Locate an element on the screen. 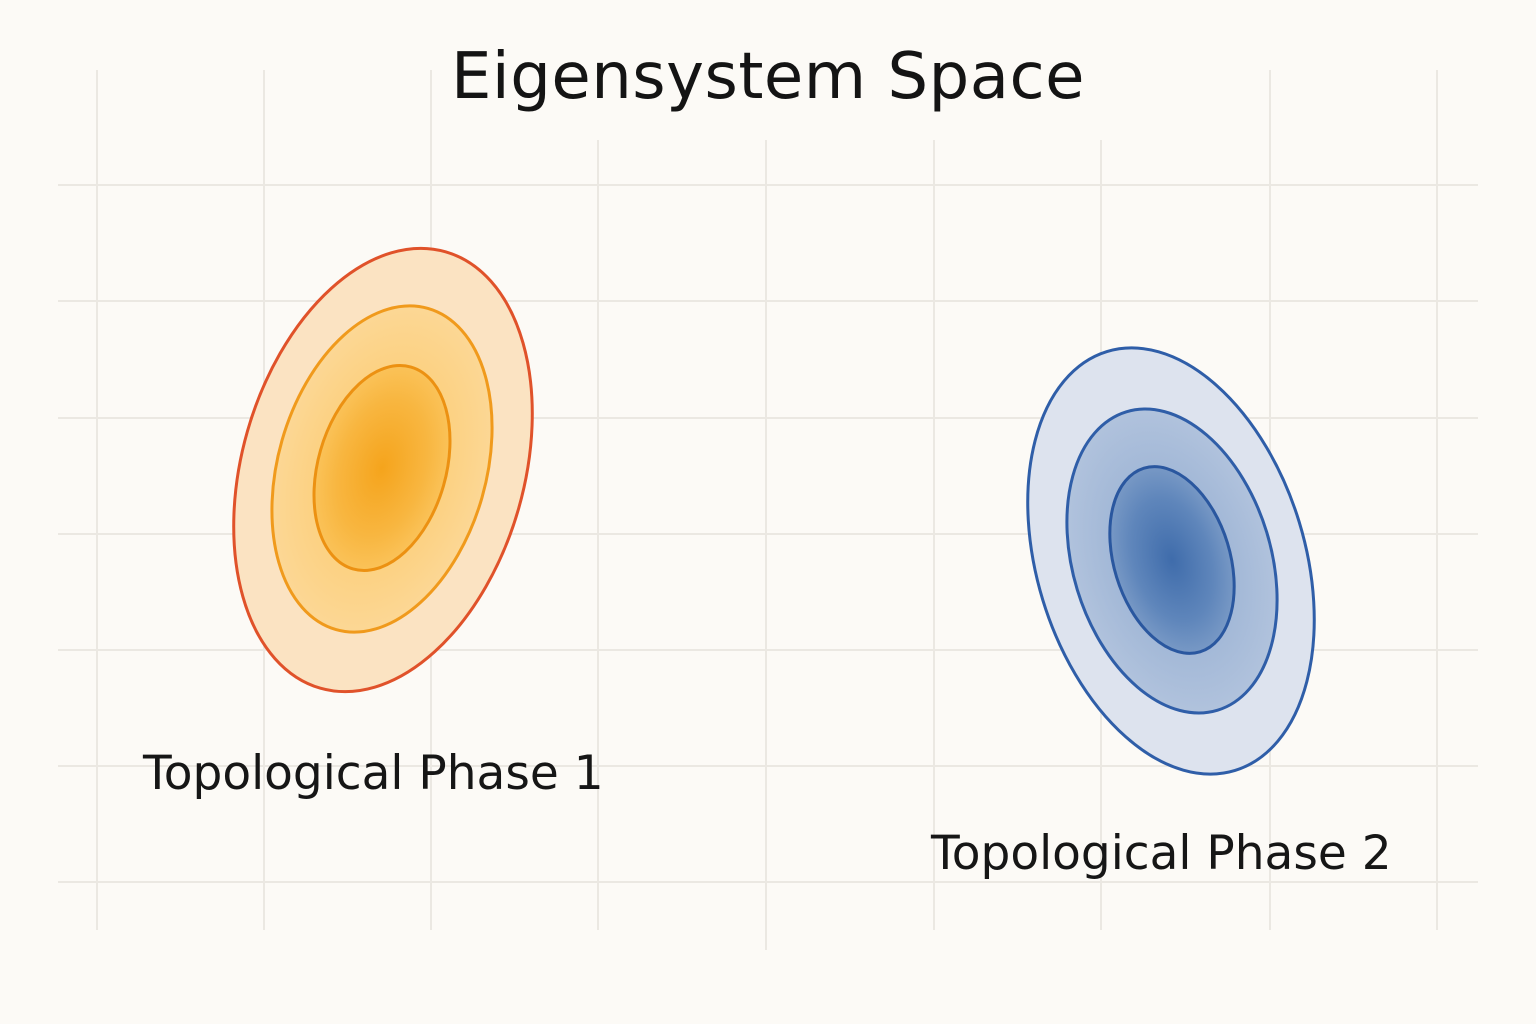 Image resolution: width=1536 pixels, height=1024 pixels. phase-1-label: Topological Phase 1 is located at coordinates (373, 773).